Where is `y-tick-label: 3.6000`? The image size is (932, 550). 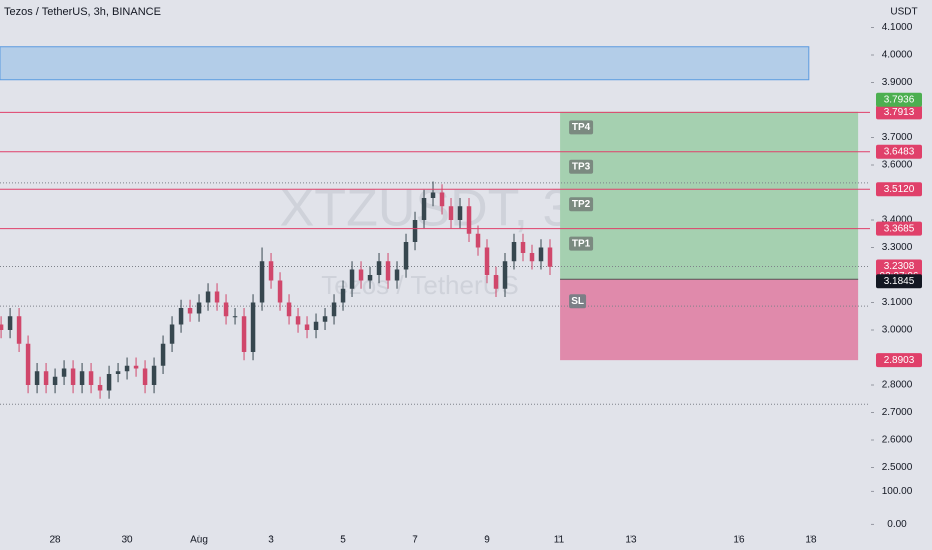 y-tick-label: 3.6000 is located at coordinates (897, 165).